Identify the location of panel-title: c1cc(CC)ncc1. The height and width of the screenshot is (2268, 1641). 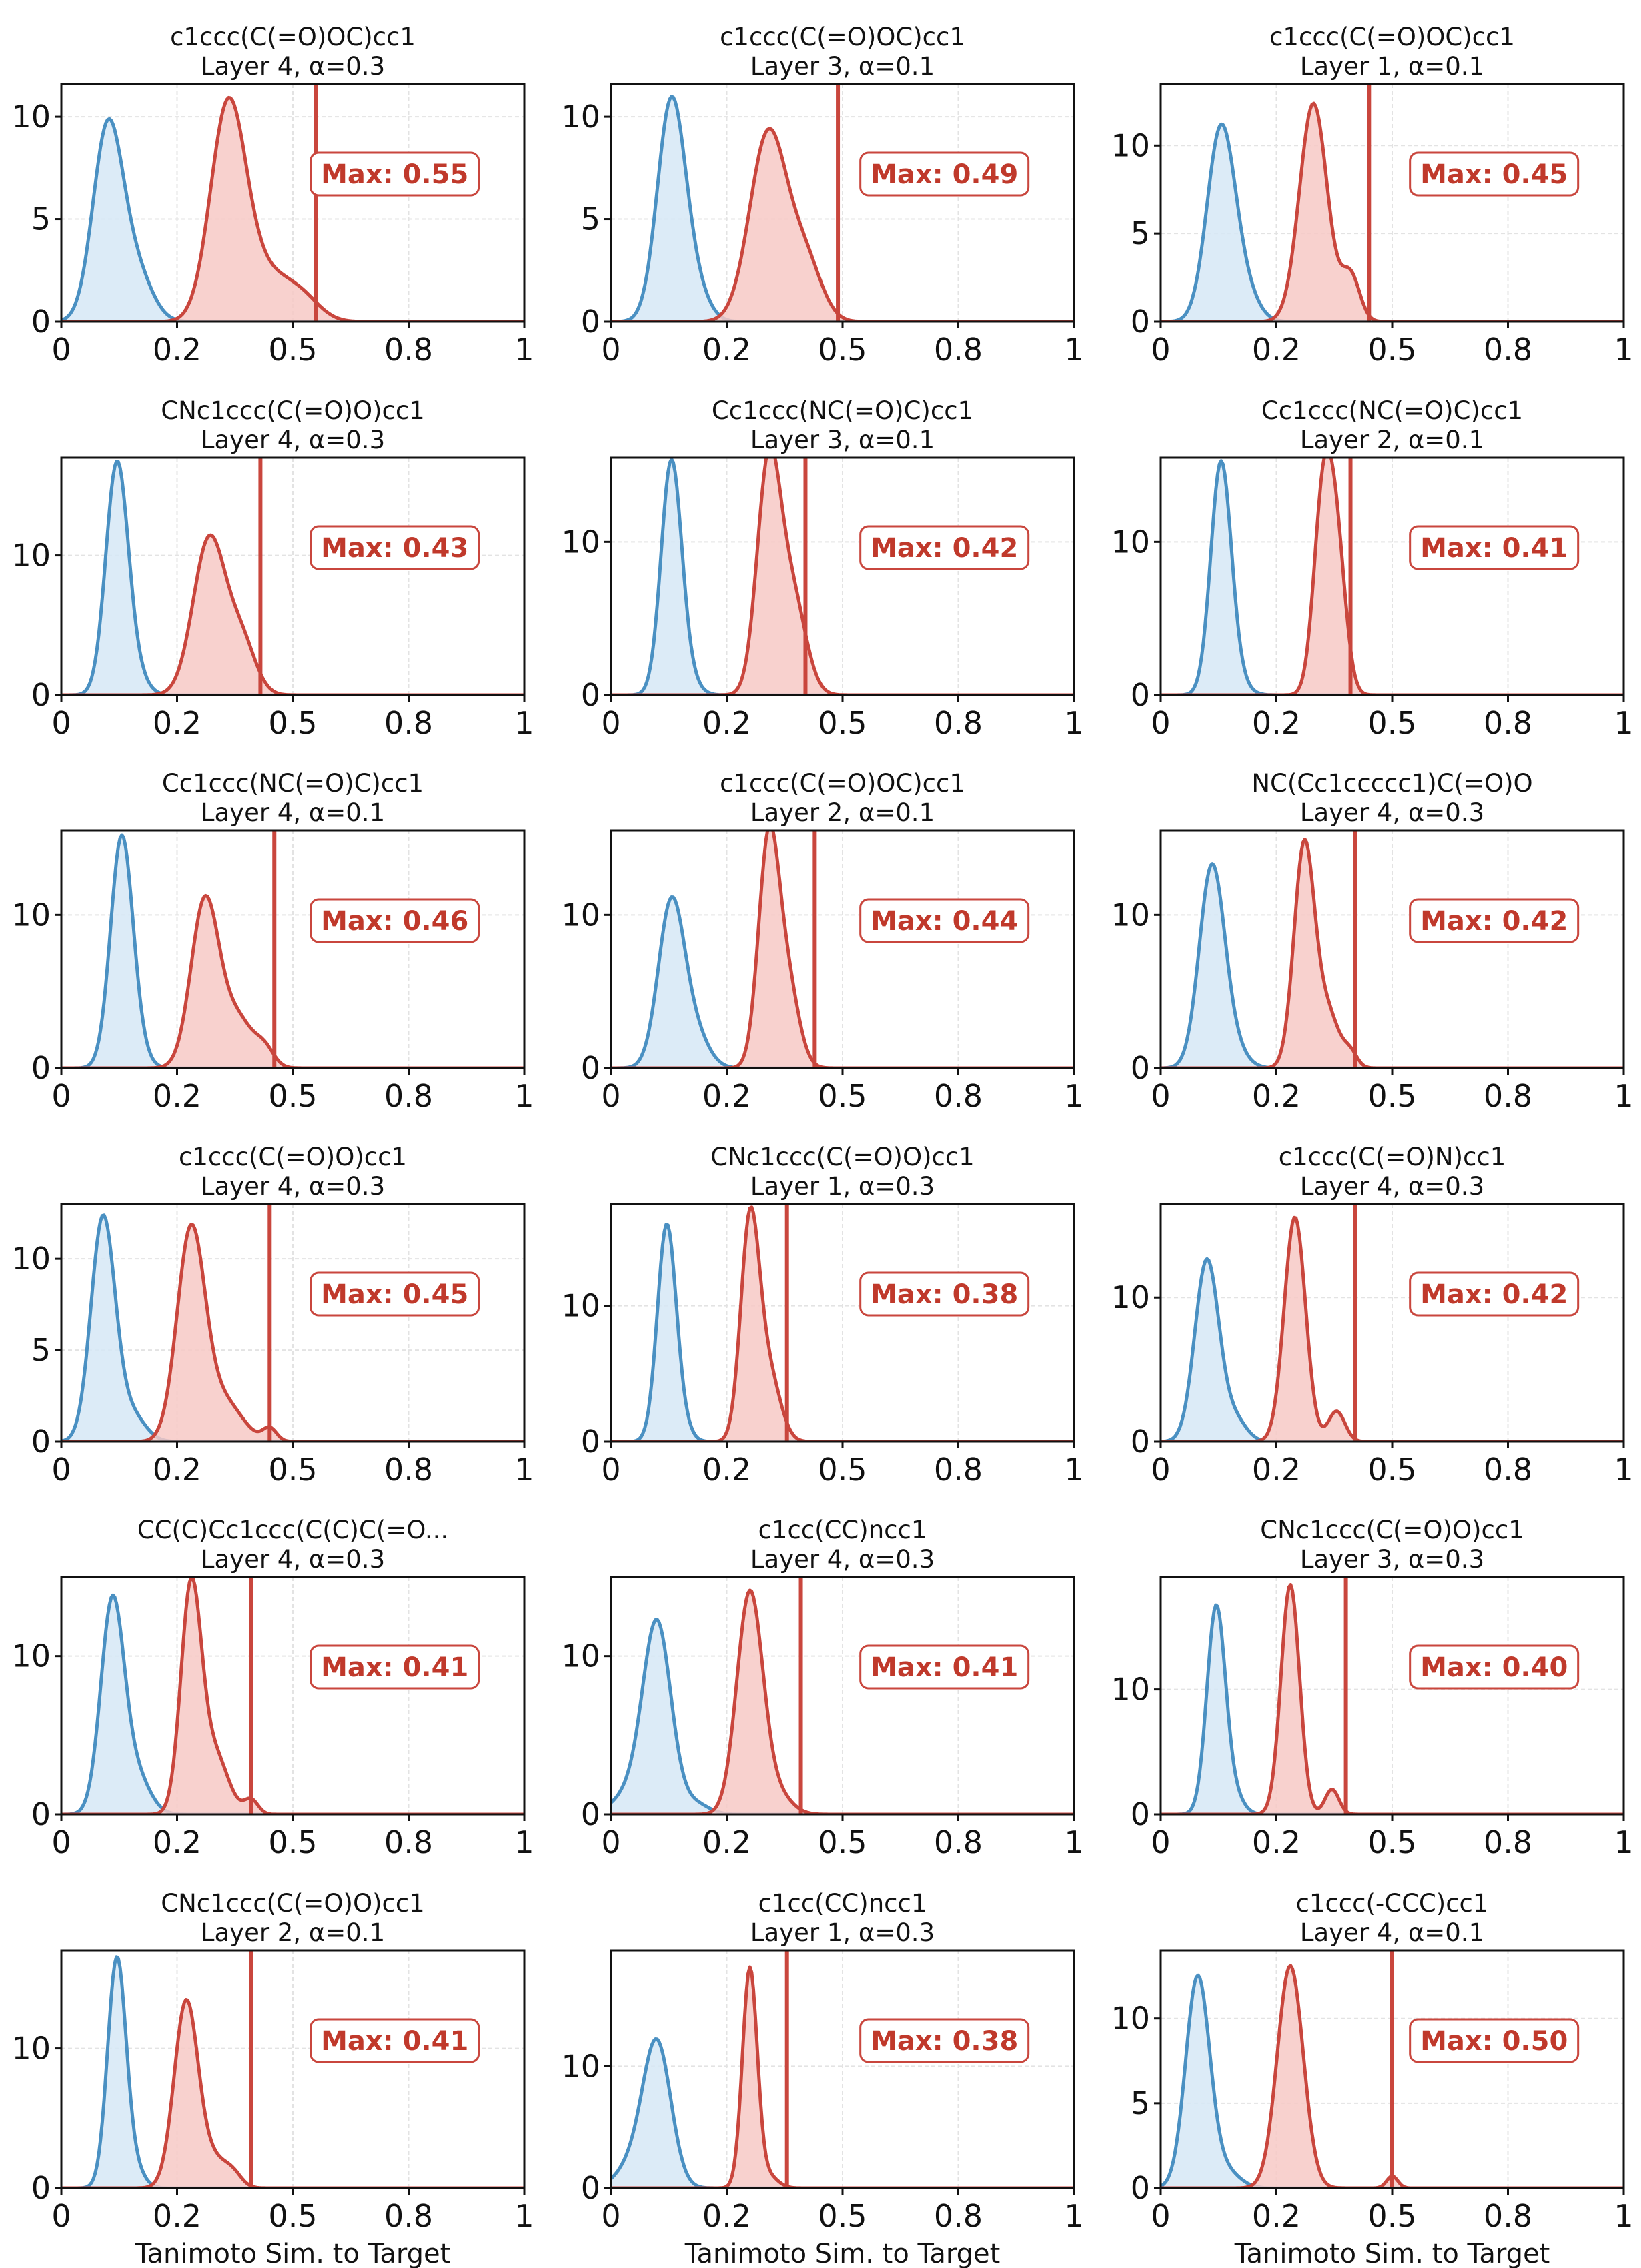
(842, 1903).